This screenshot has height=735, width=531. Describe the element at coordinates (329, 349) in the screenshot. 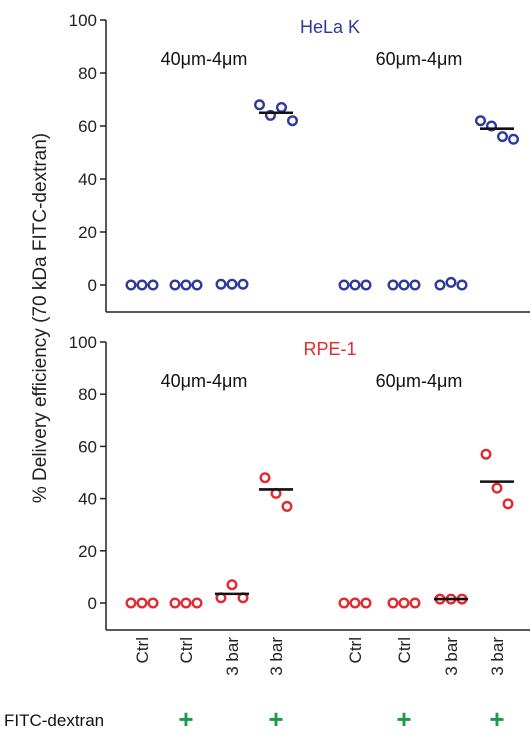

I see `panel-title: RPE-1` at that location.